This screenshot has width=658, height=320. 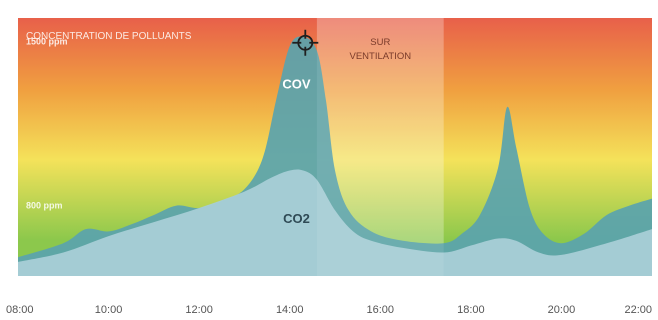 What do you see at coordinates (20, 310) in the screenshot?
I see `x-tick-label: 08:00` at bounding box center [20, 310].